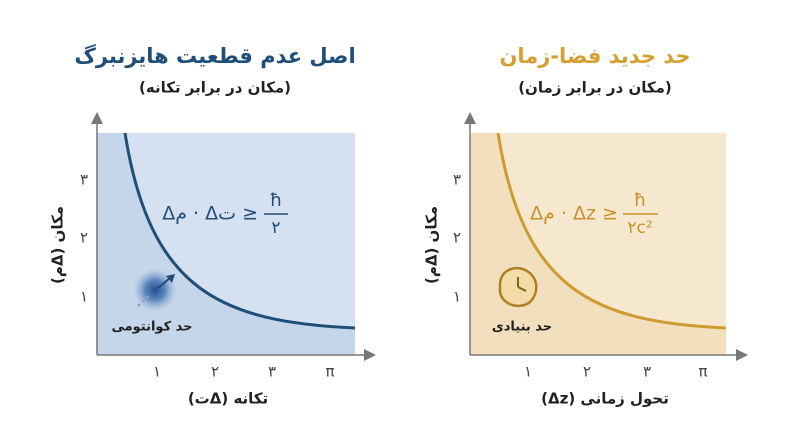  Describe the element at coordinates (522, 289) in the screenshot. I see `clock-hand` at that location.